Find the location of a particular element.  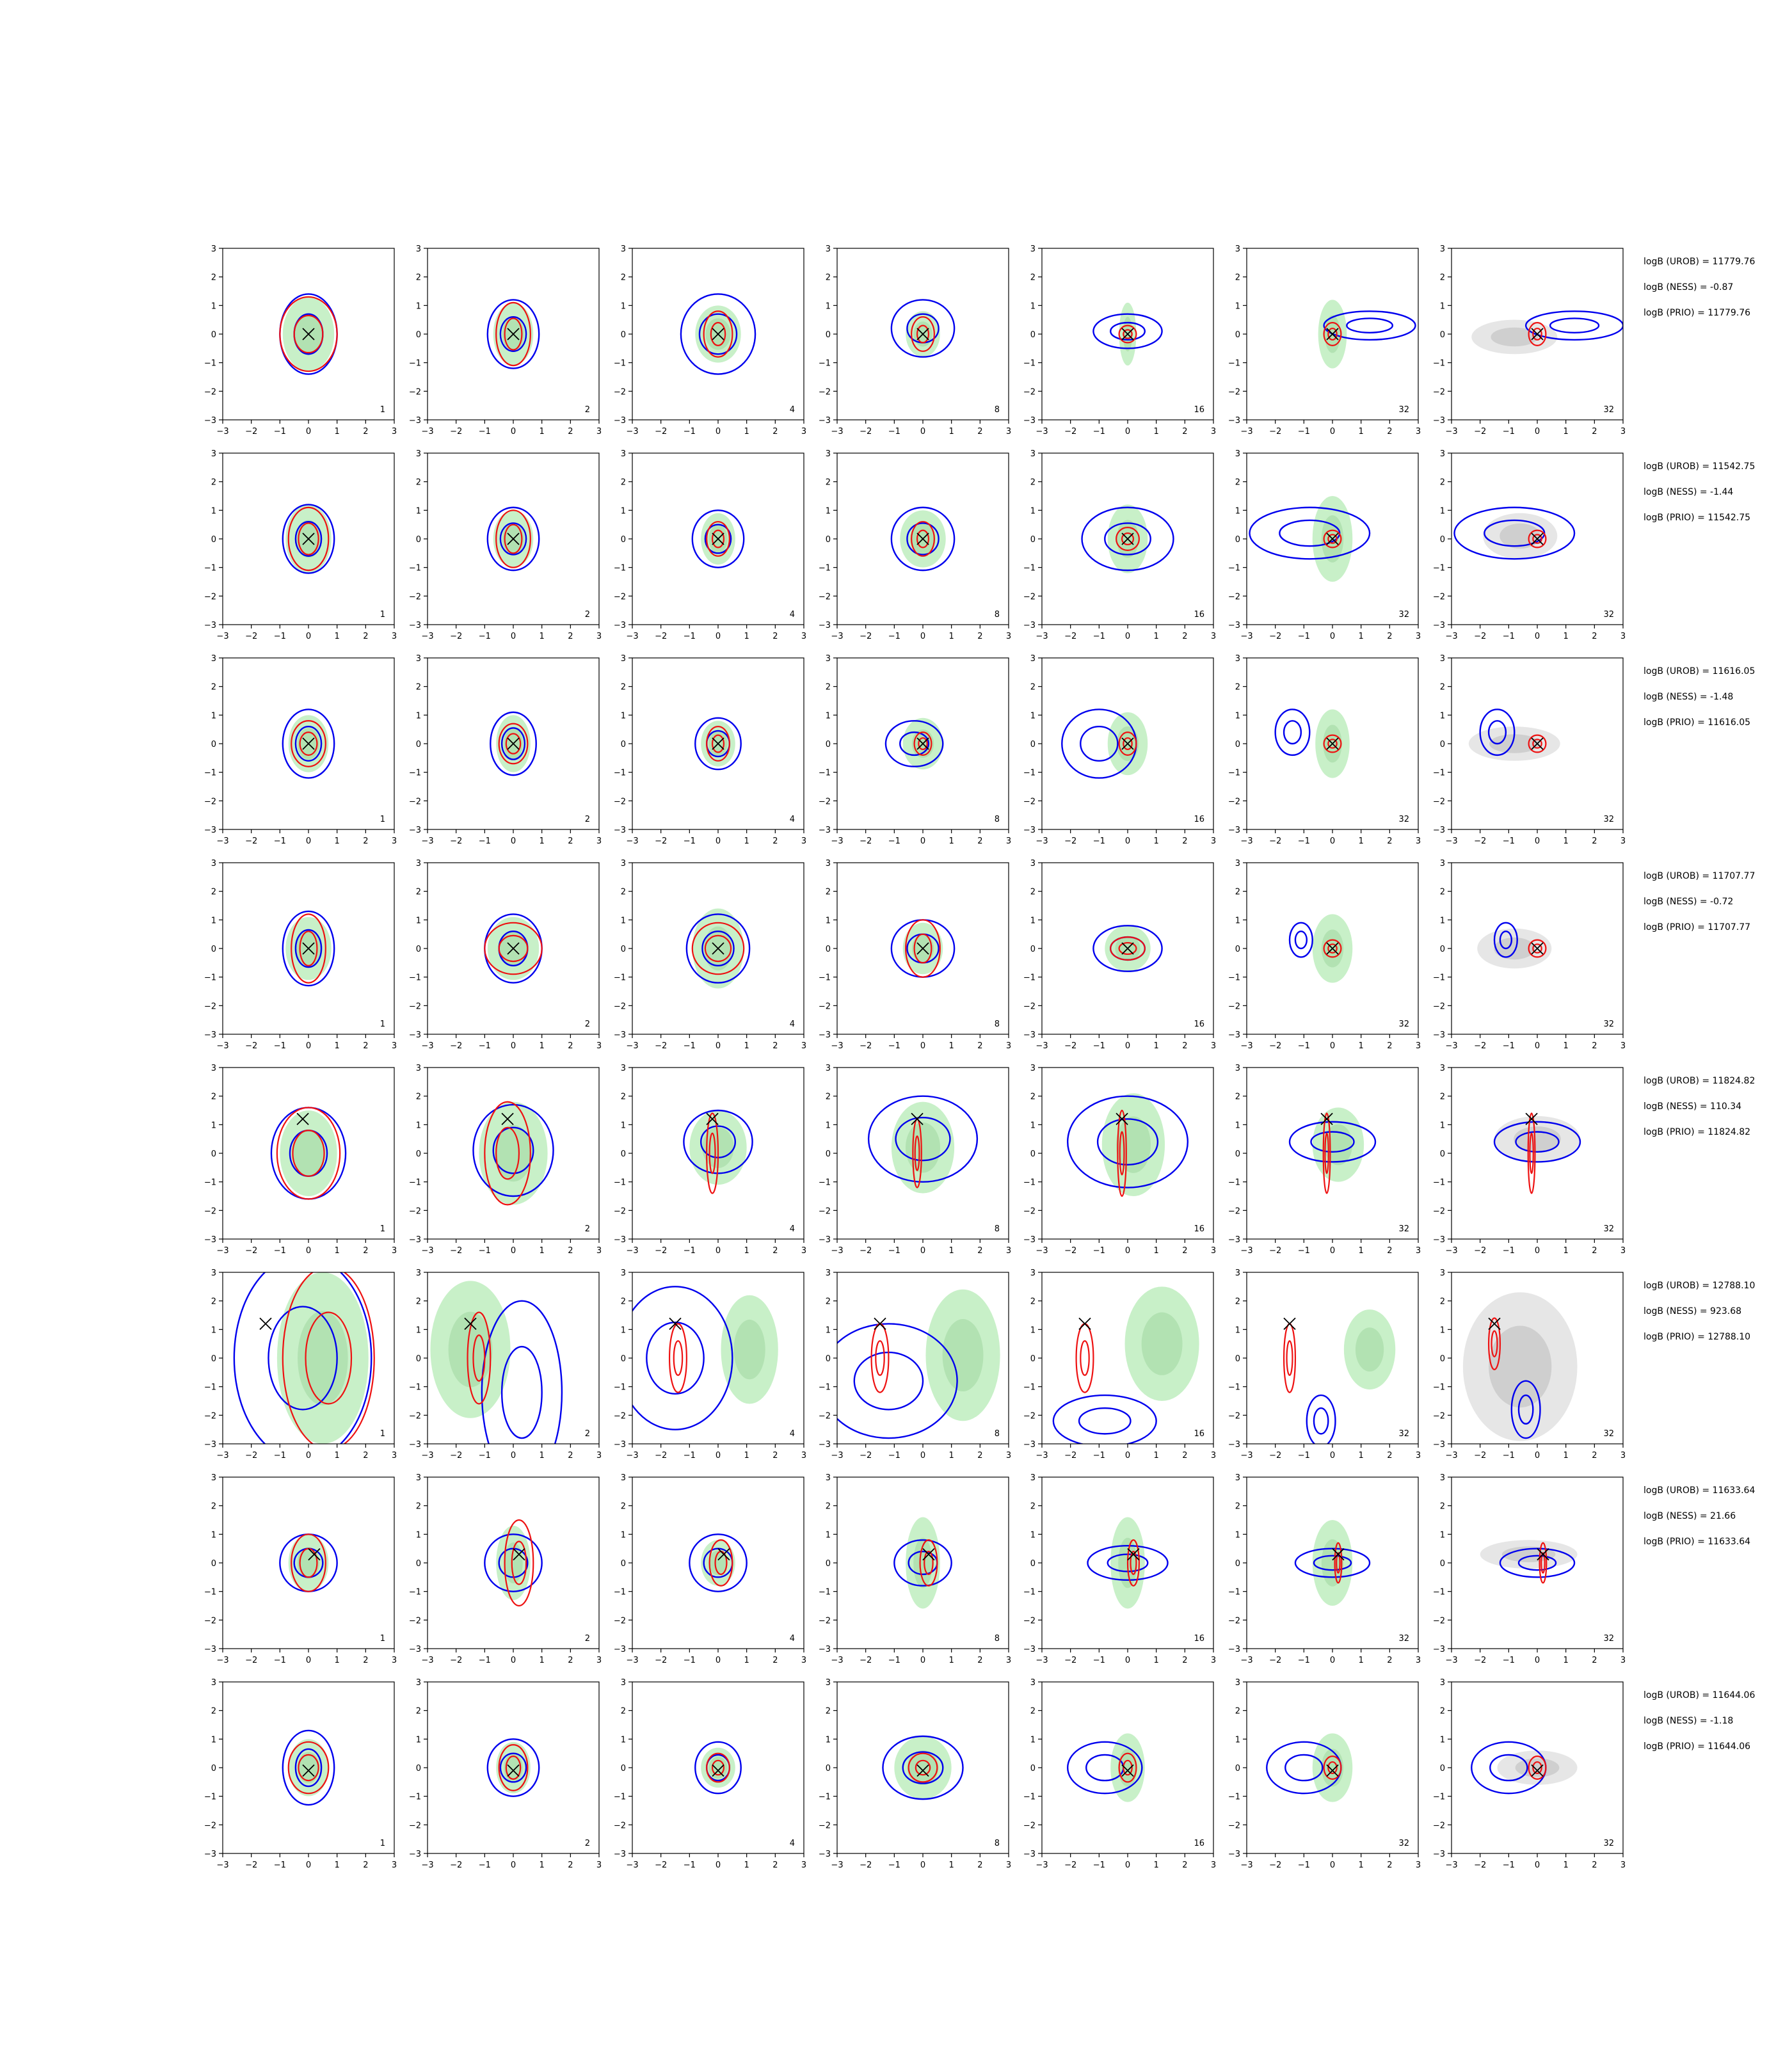

subplot-r7-c5: −3 3 −2 2 −1 1 0 0 1 −1 2 −2 3 −3 32 is located at coordinates (1324, 1774).